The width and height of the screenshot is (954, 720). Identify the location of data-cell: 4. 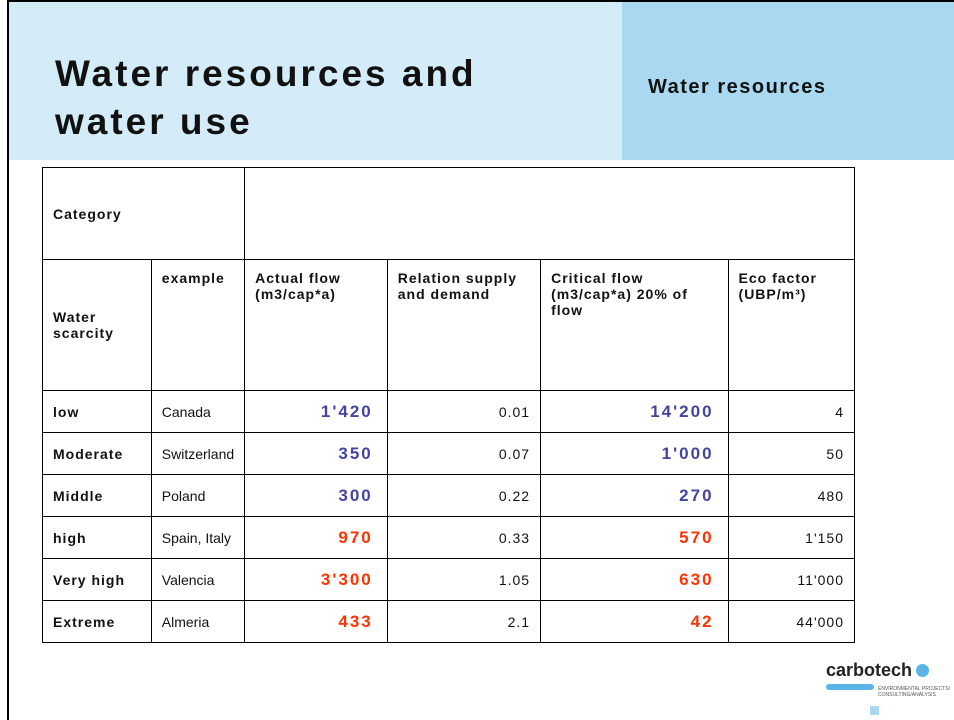
(791, 411).